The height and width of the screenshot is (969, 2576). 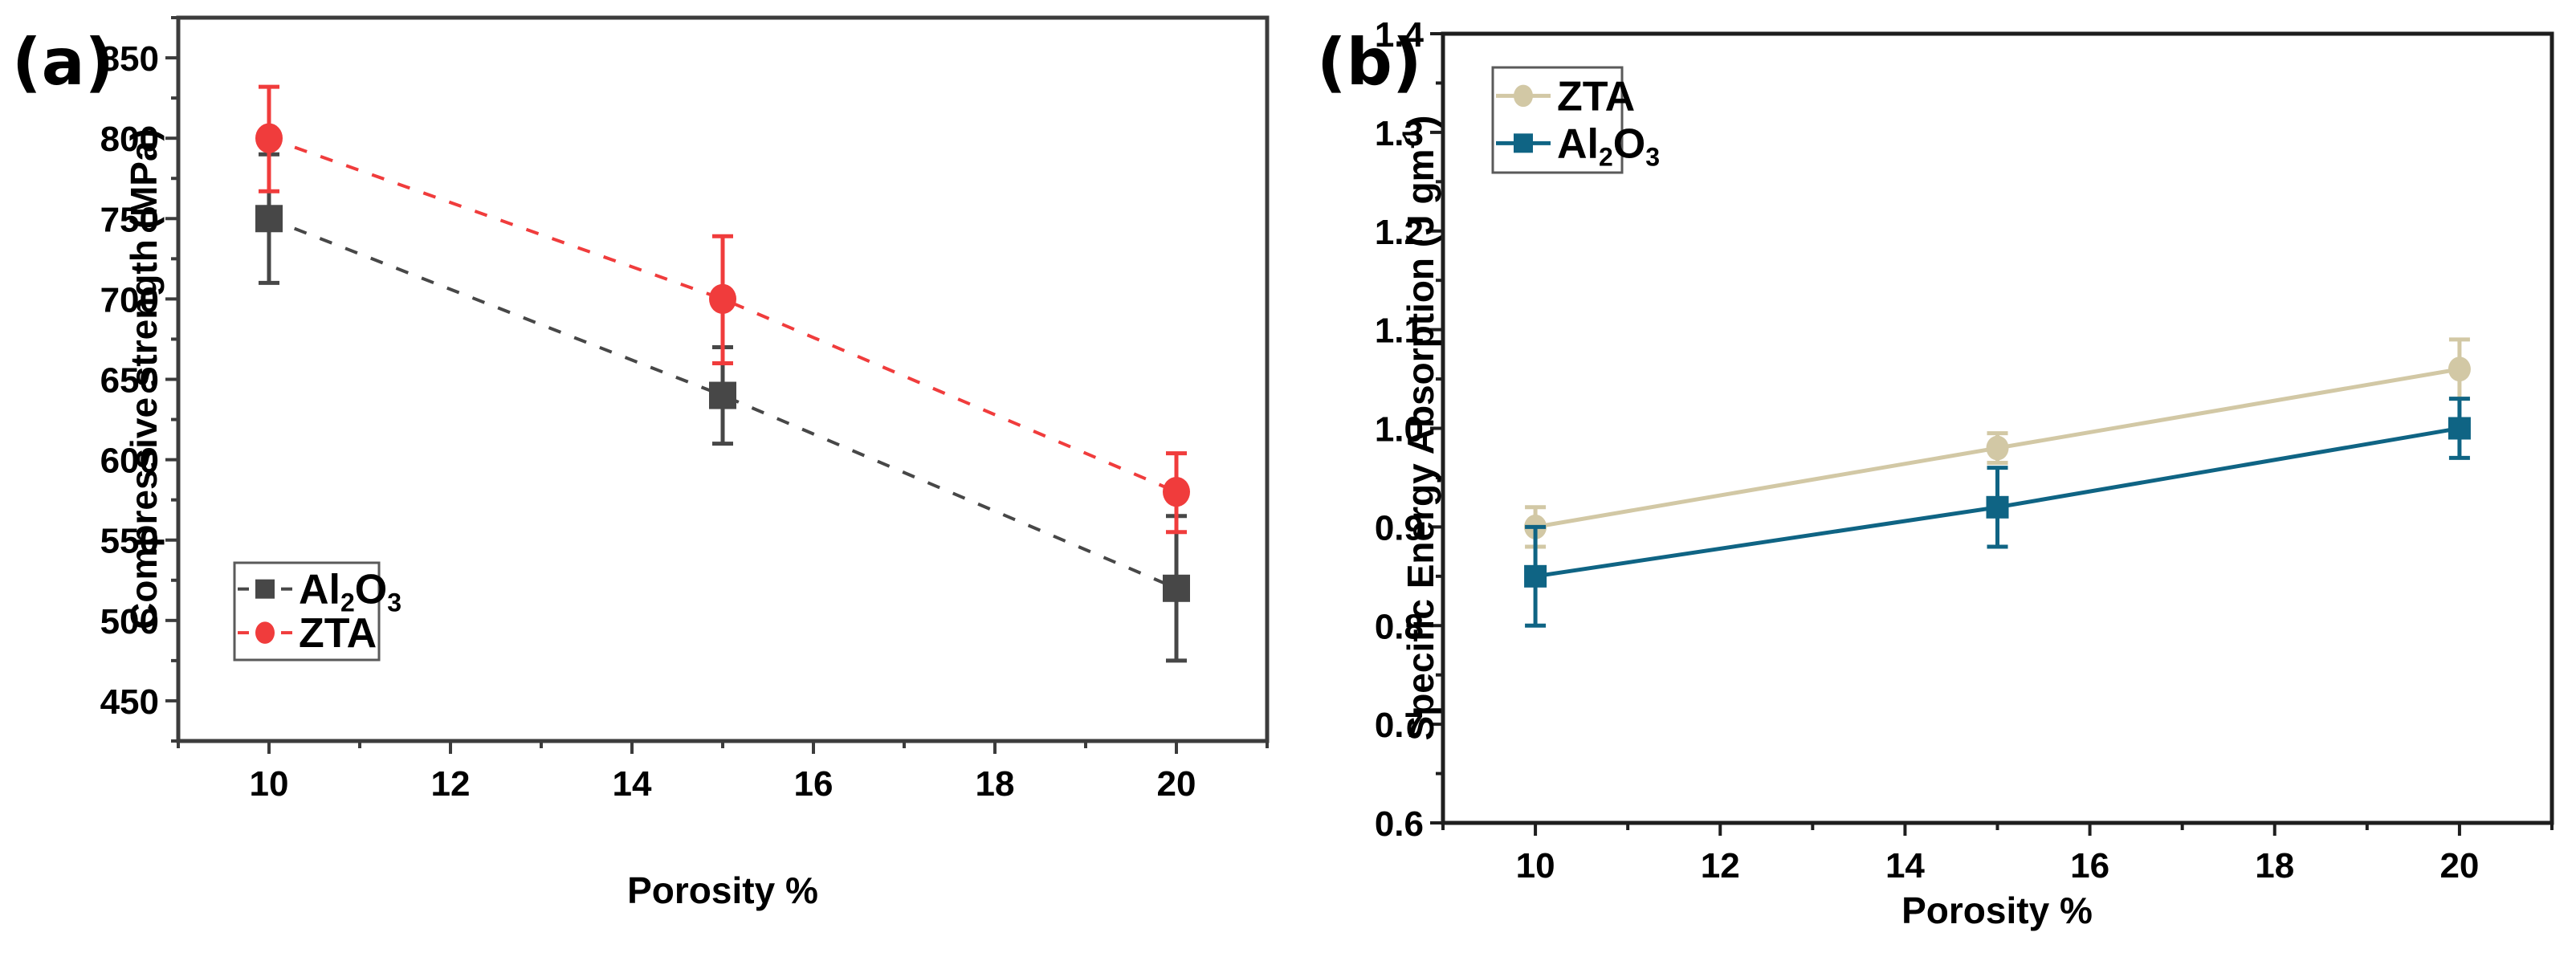 What do you see at coordinates (722, 890) in the screenshot?
I see `x-axis-title-a: Porosity %` at bounding box center [722, 890].